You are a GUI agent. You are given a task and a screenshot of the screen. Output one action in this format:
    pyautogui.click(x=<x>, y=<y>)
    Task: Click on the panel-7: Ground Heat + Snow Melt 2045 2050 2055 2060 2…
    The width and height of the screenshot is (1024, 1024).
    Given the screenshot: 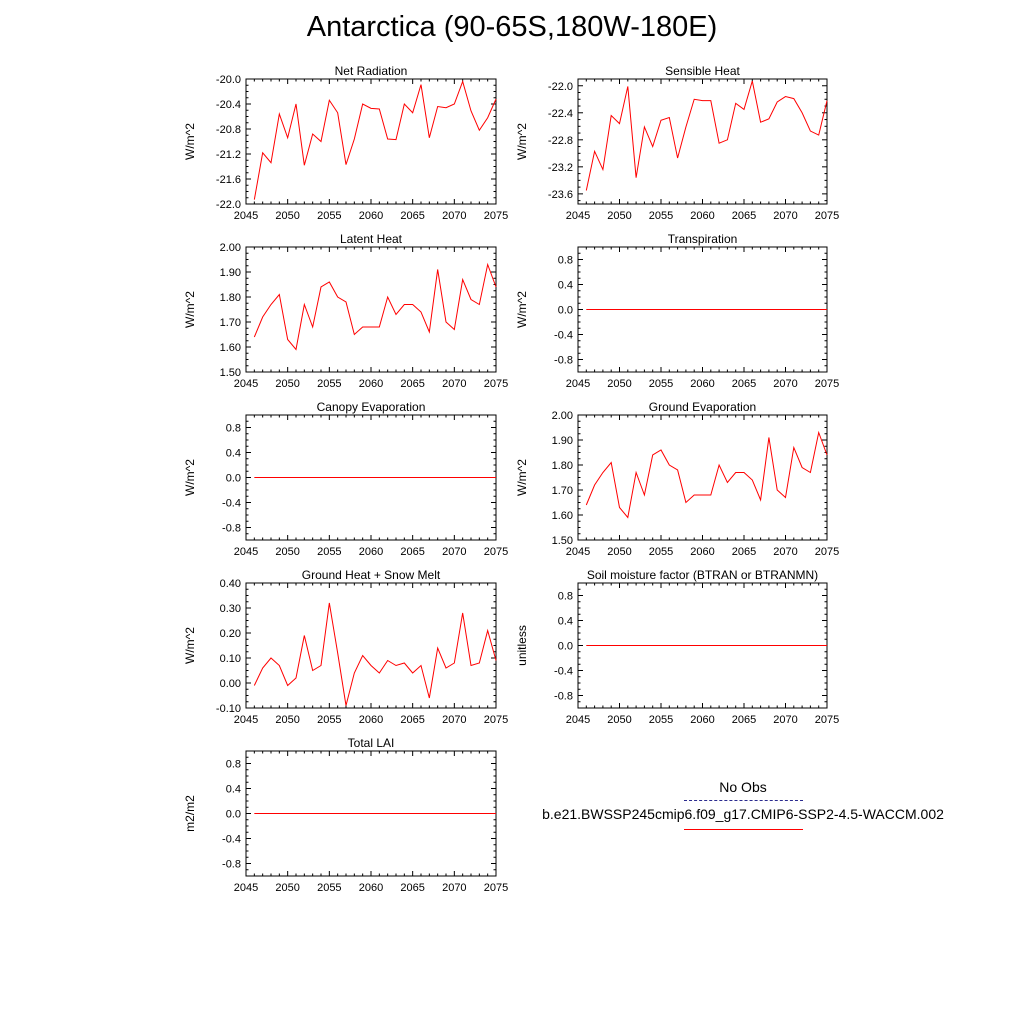 What is the action you would take?
    pyautogui.click(x=345, y=647)
    